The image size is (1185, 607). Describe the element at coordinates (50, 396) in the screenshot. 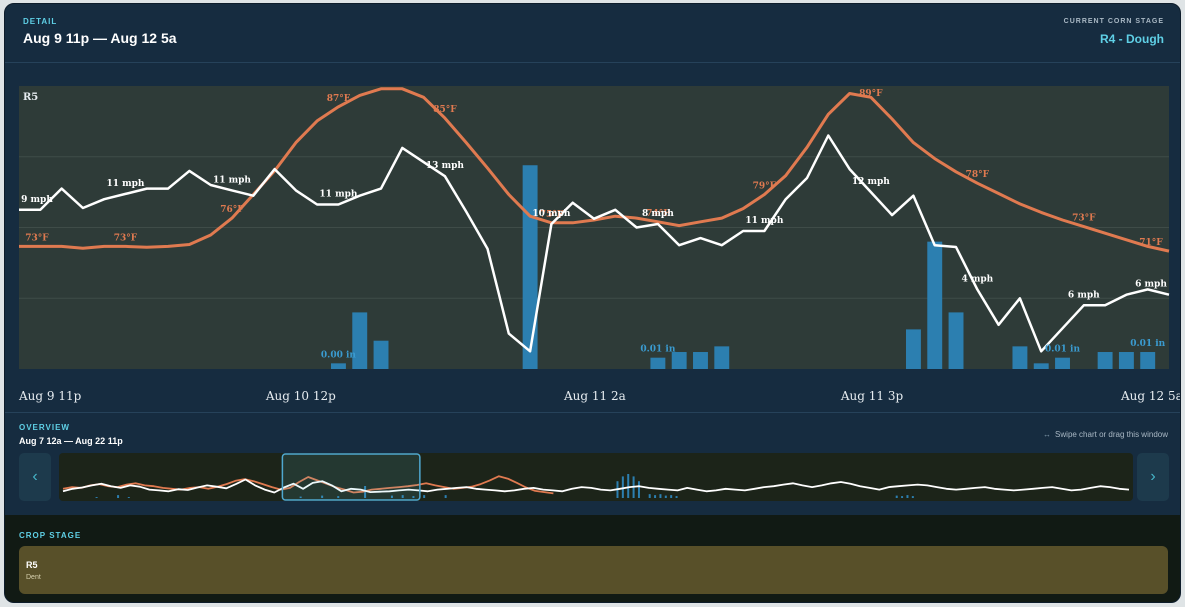

I see `x-tick-label: Aug 9 11p` at that location.